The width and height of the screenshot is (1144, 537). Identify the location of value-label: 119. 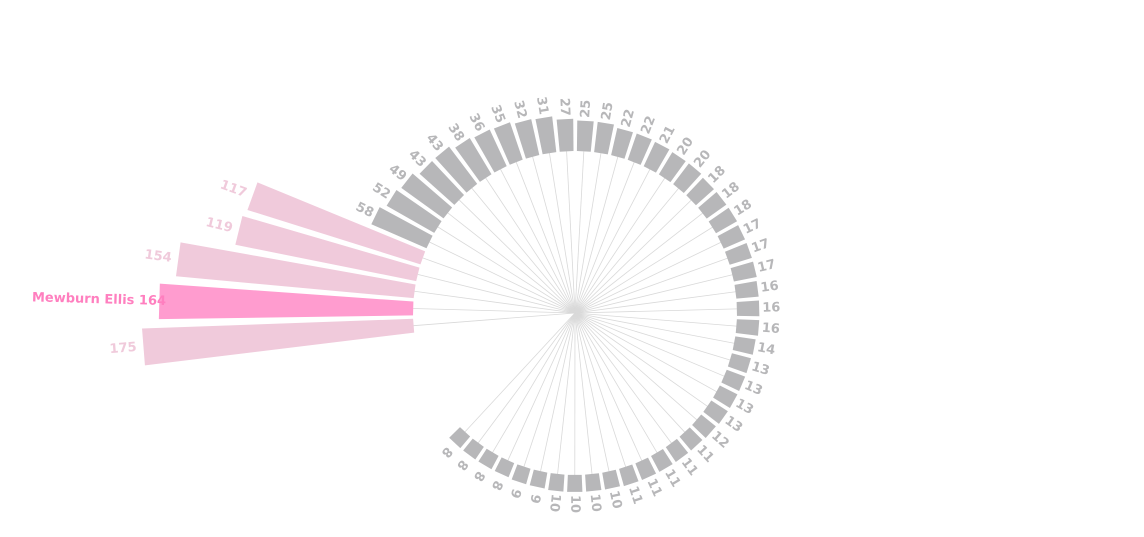
(219, 225).